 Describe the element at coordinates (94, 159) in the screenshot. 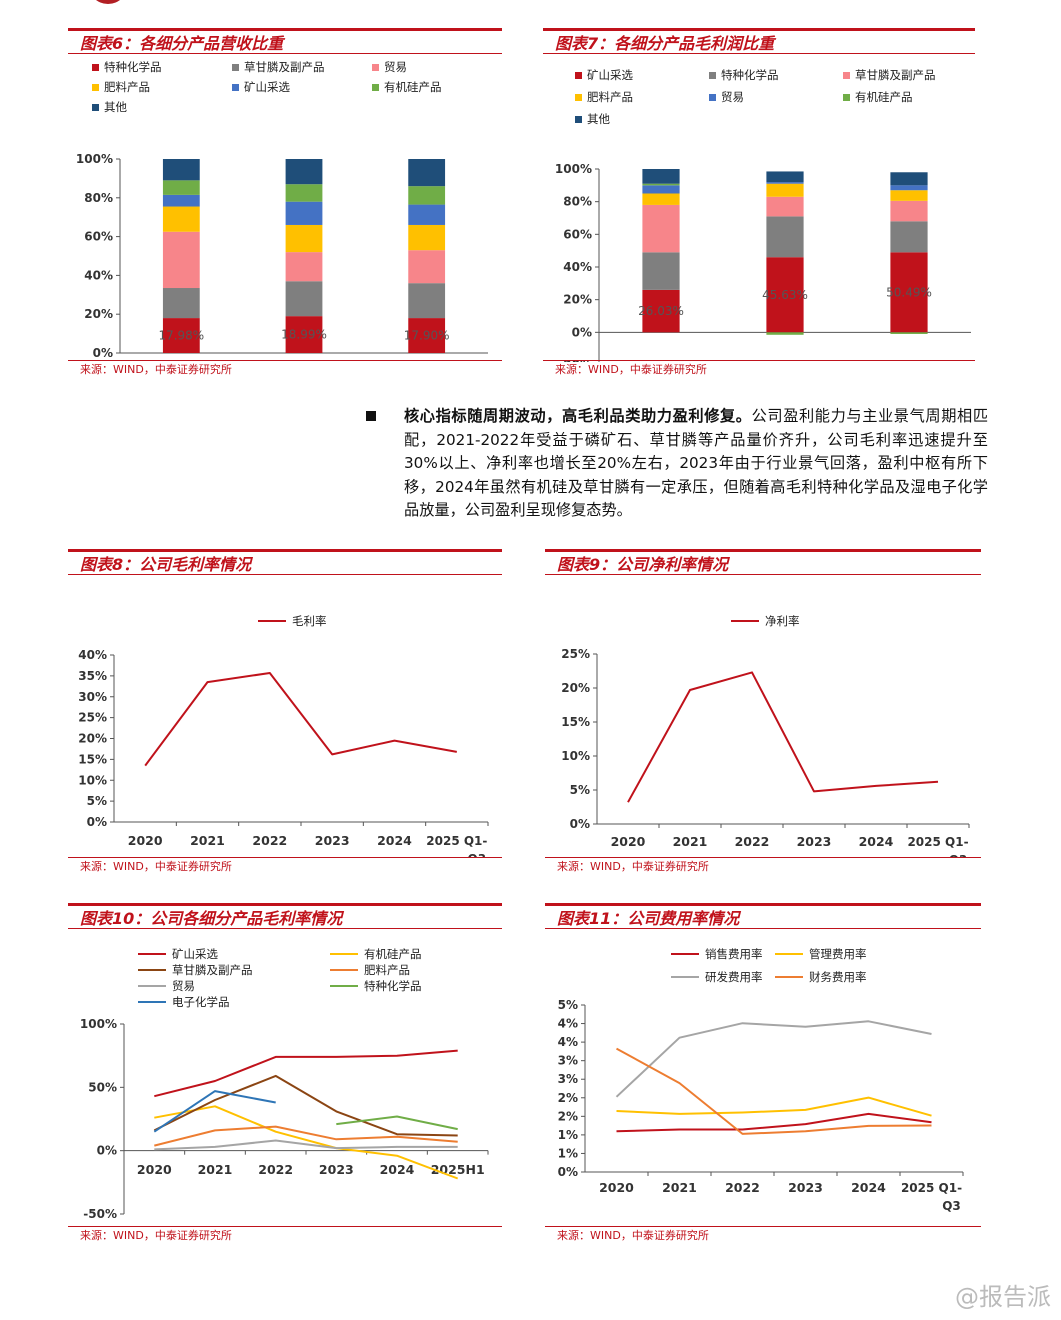

I see `fig6-ytick-label-5: 100%` at that location.